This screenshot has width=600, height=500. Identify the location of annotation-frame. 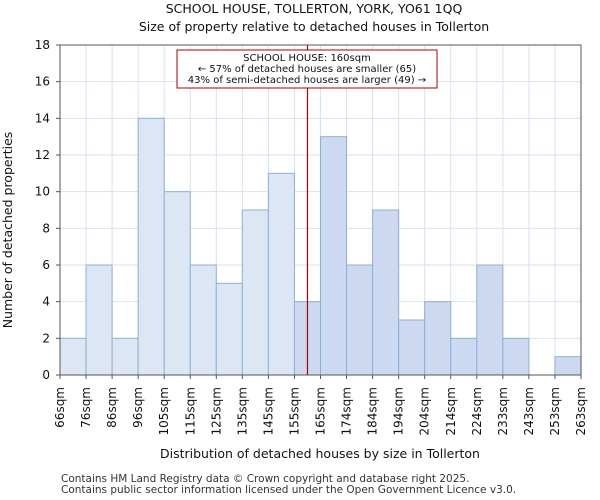
(307, 69).